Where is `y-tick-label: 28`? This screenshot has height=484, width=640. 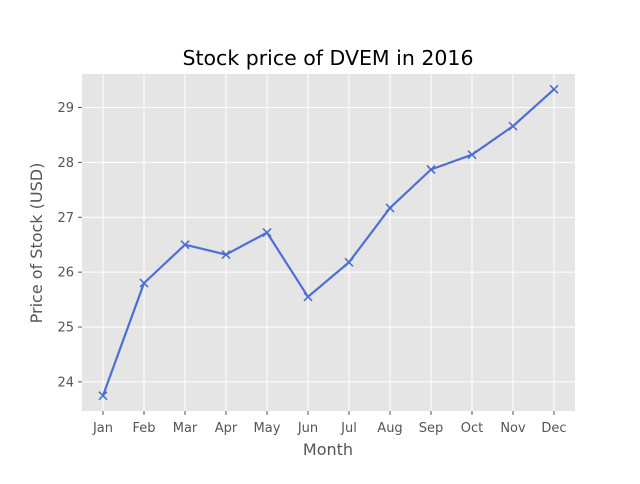 y-tick-label: 28 is located at coordinates (65, 163).